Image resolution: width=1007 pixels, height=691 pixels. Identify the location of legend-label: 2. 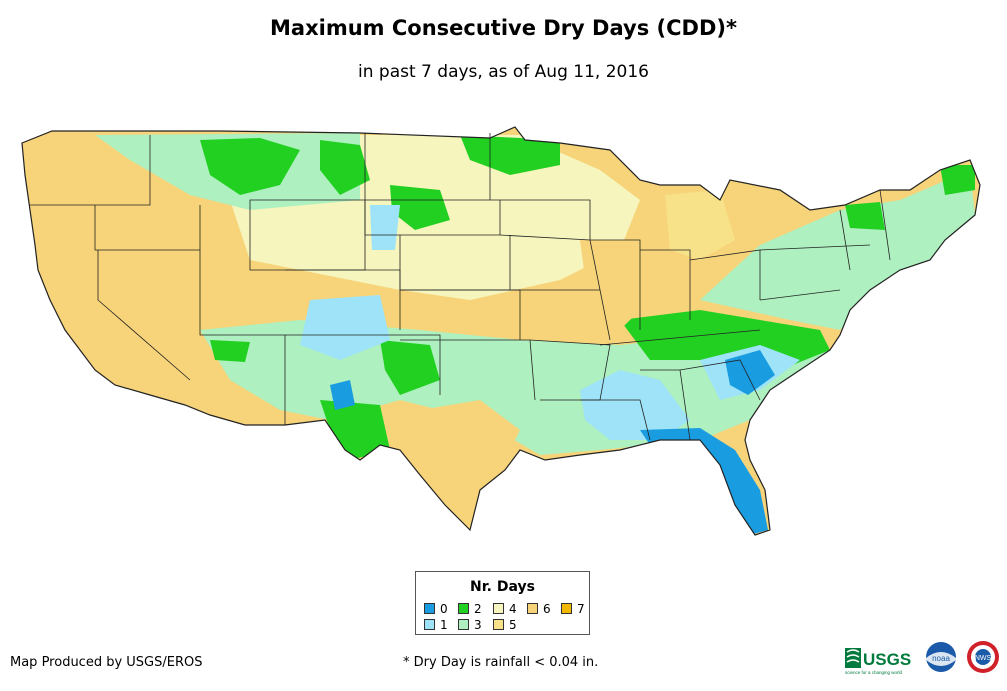
(478, 609).